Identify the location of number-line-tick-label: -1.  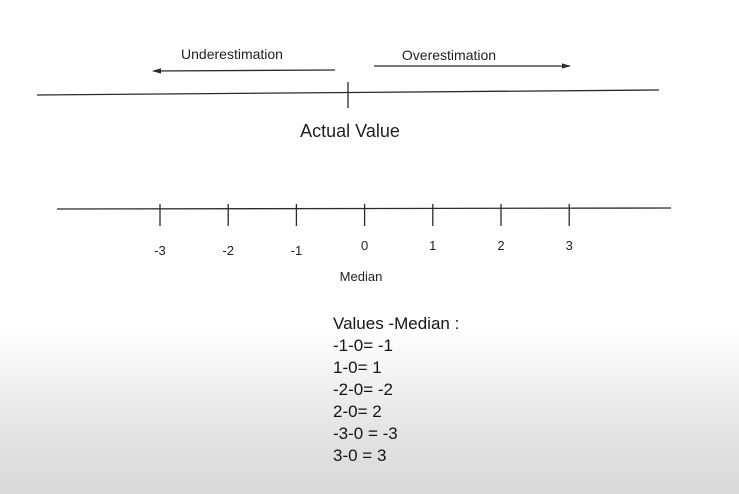
(297, 250).